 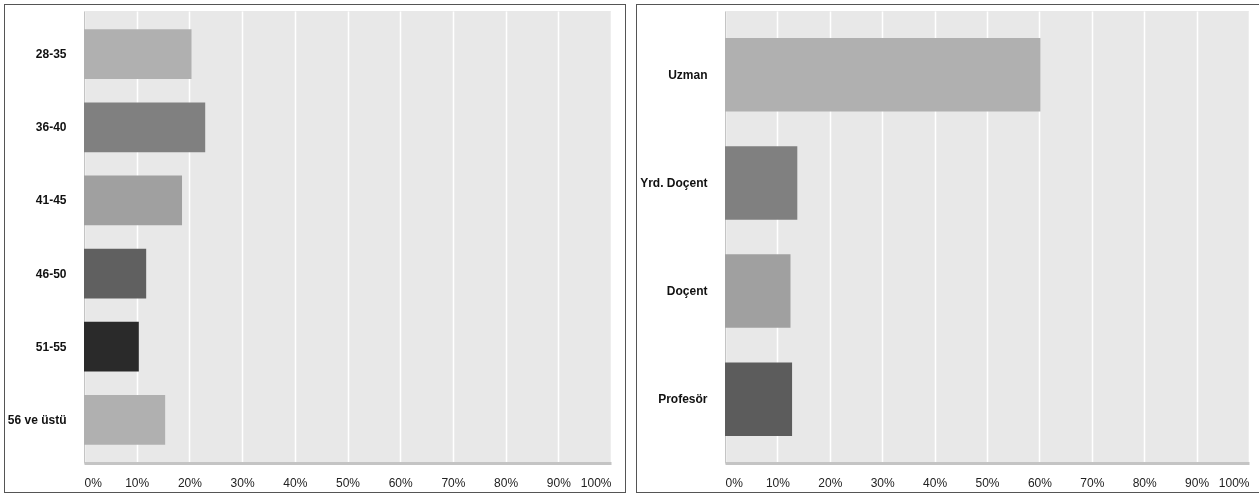 I want to click on y-tick-label: 41-45, so click(x=51, y=200).